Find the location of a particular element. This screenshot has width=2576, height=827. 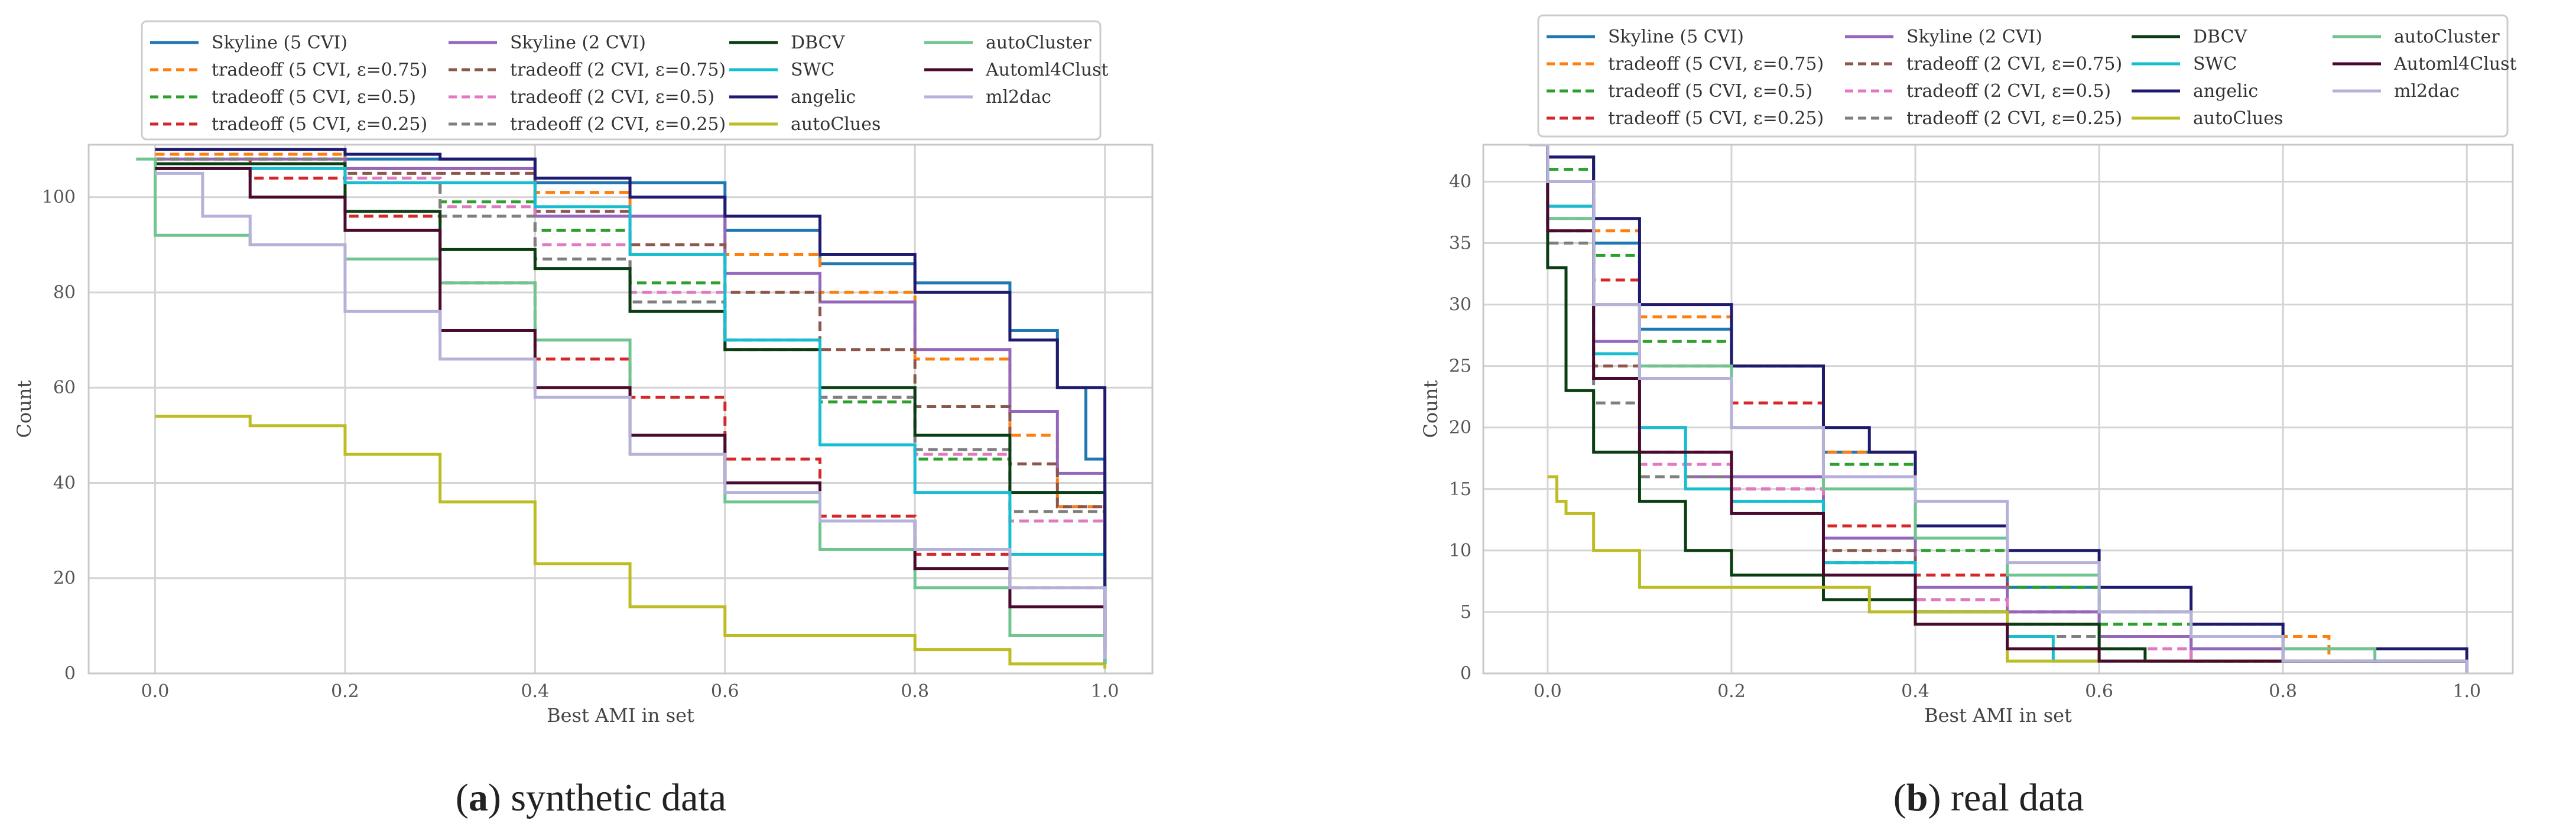

panel-a-legend-label-tradeoff-2-cvi-eps-0-25: tradeoff (2 CVI, ε=0.25) is located at coordinates (618, 125).